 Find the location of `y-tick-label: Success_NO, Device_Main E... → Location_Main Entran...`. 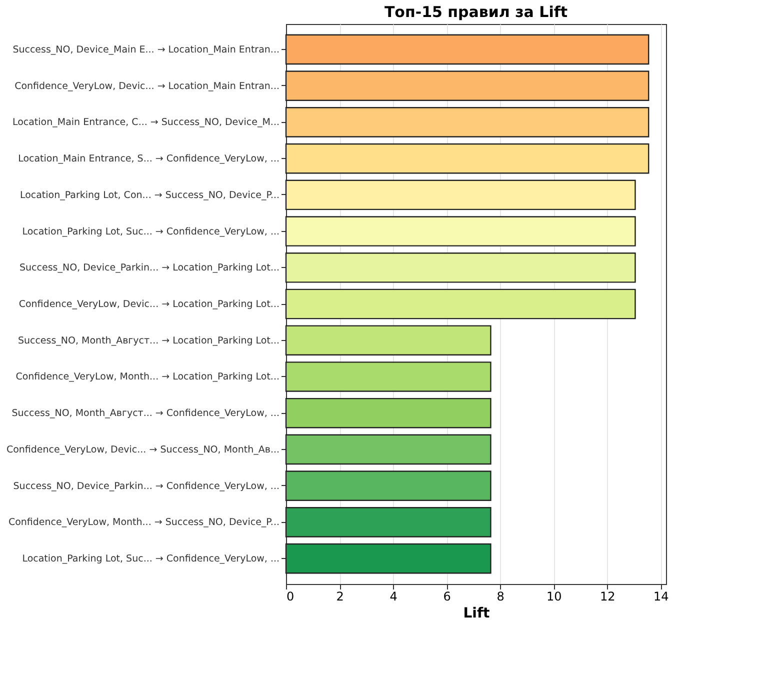

y-tick-label: Success_NO, Device_Main E... → Location_Main Entran... is located at coordinates (146, 50).